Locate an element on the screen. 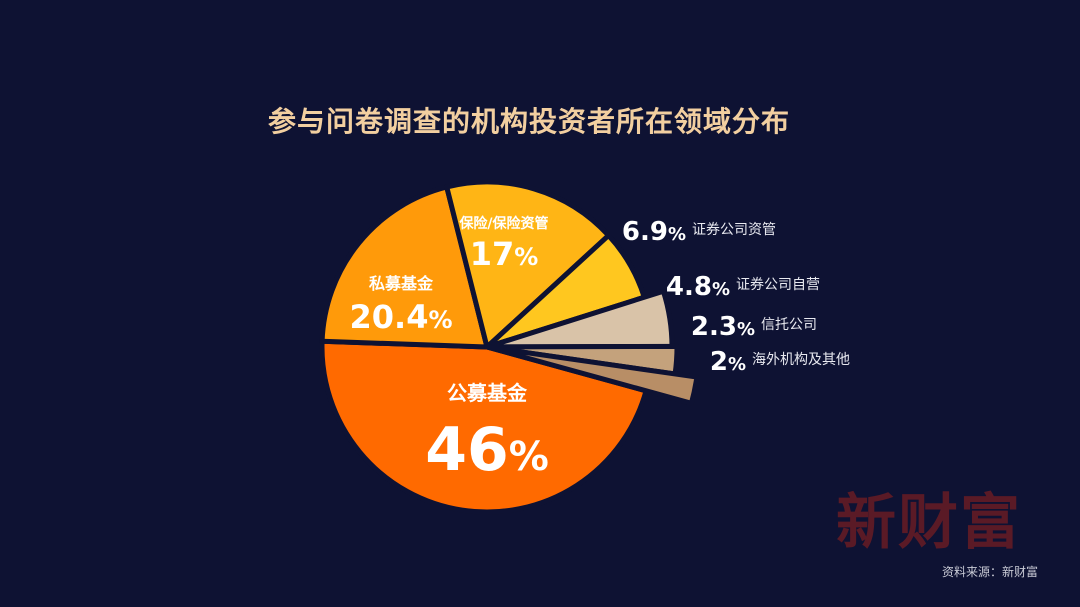 This screenshot has width=1080, height=607. slice-label-broker-am: 证券公司资管 is located at coordinates (734, 230).